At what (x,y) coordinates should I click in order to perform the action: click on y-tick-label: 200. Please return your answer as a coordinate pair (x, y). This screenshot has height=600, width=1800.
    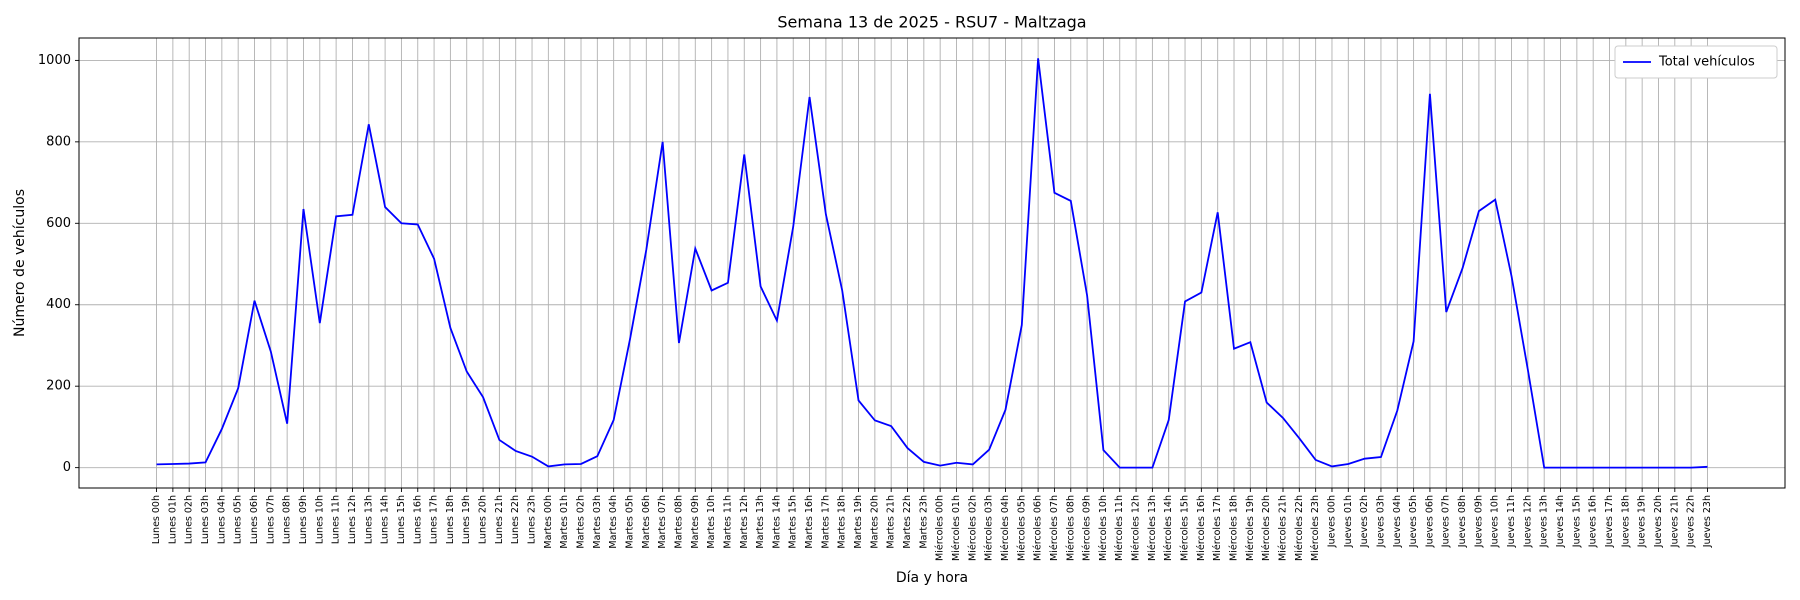
    Looking at the image, I should click on (58, 386).